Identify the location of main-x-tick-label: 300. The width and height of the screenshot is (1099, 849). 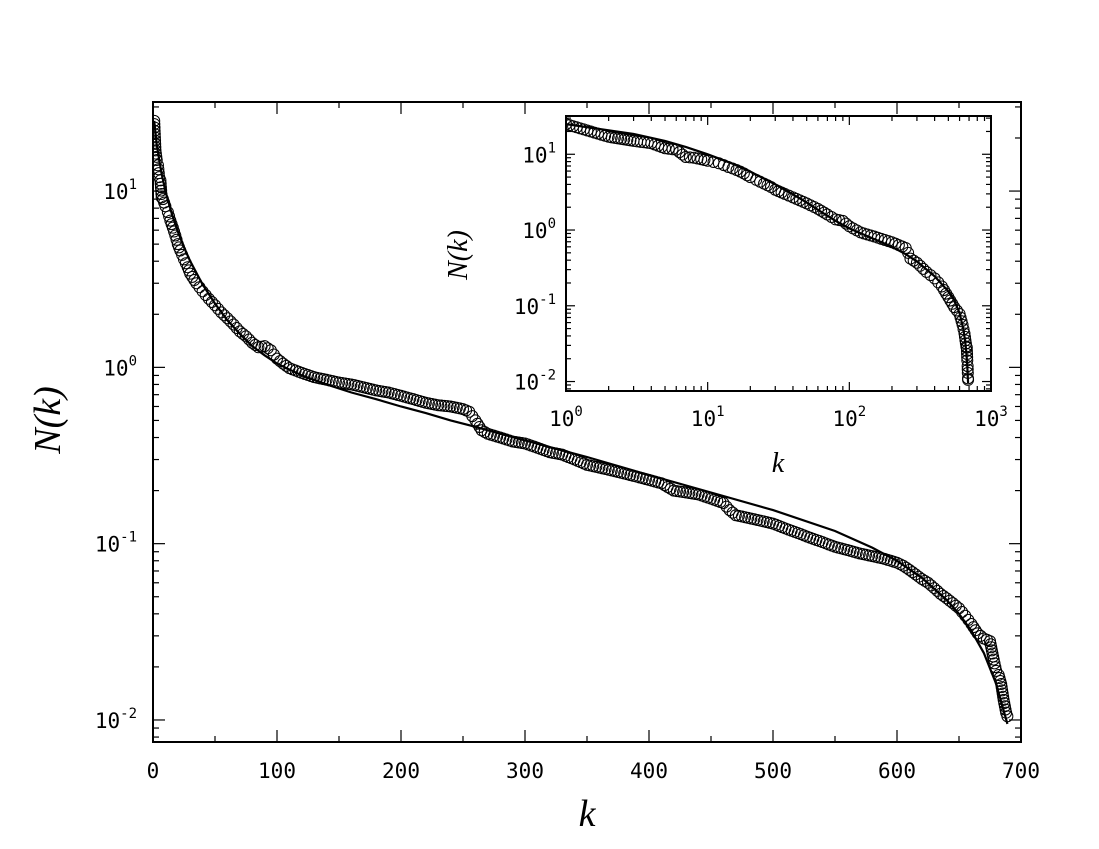
(525, 771).